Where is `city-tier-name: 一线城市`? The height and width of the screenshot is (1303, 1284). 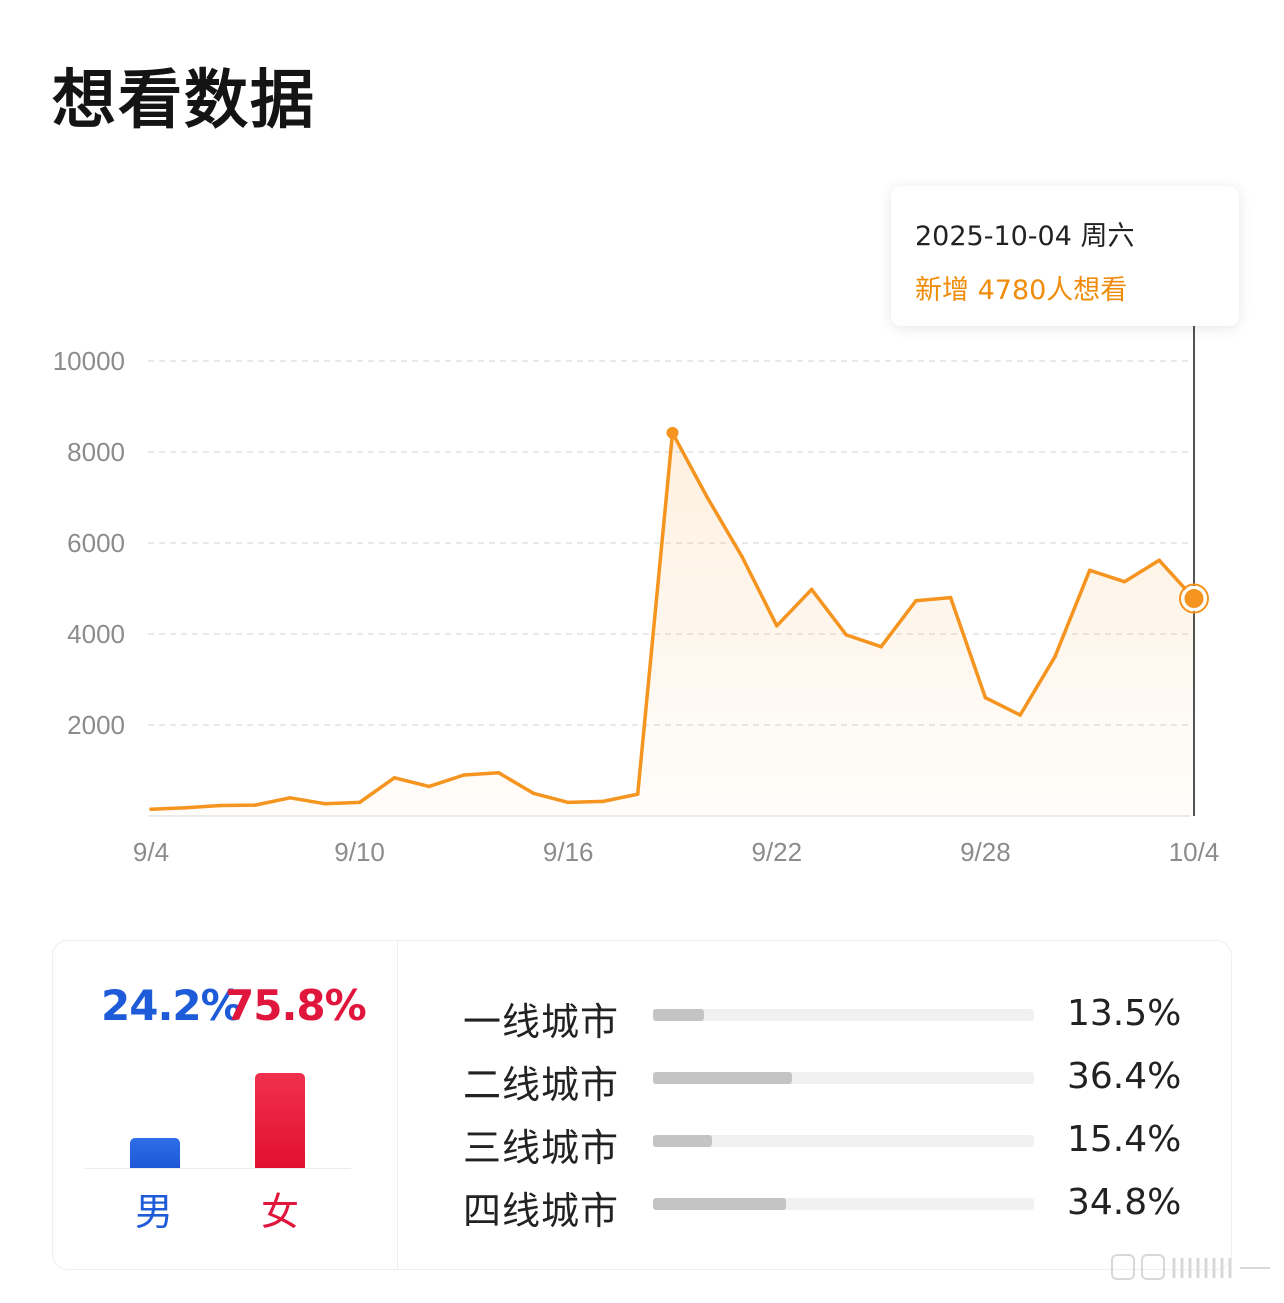
city-tier-name: 一线城市 is located at coordinates (541, 1022).